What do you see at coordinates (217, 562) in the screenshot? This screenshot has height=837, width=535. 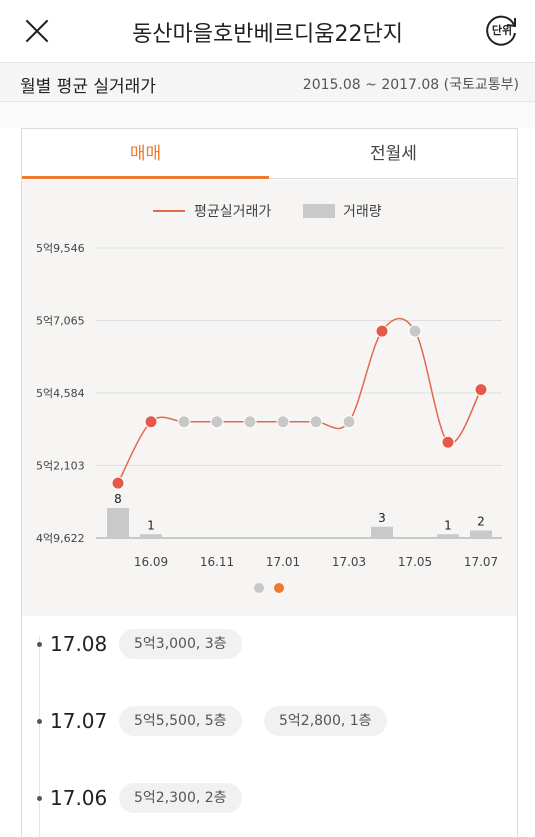 I see `x-tick-label: 16.11` at bounding box center [217, 562].